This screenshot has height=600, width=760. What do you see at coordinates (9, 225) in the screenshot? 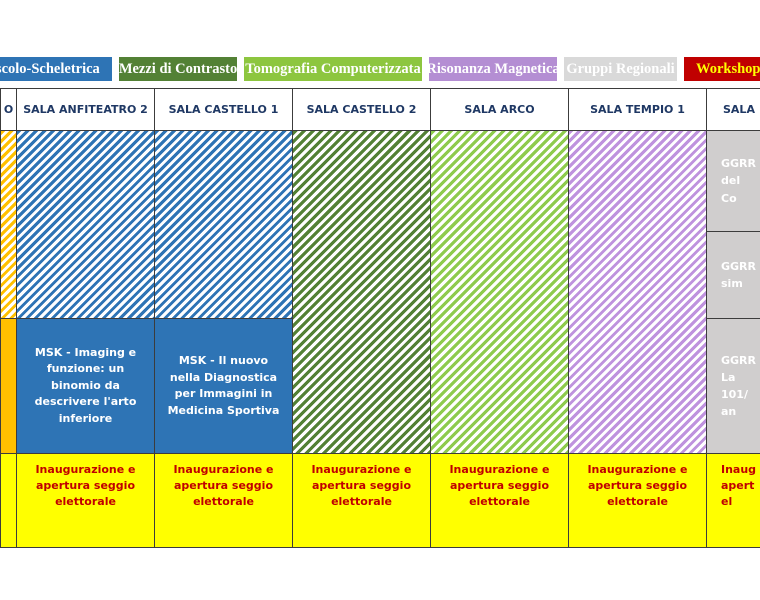
I see `empty-slot-amber-hatch` at bounding box center [9, 225].